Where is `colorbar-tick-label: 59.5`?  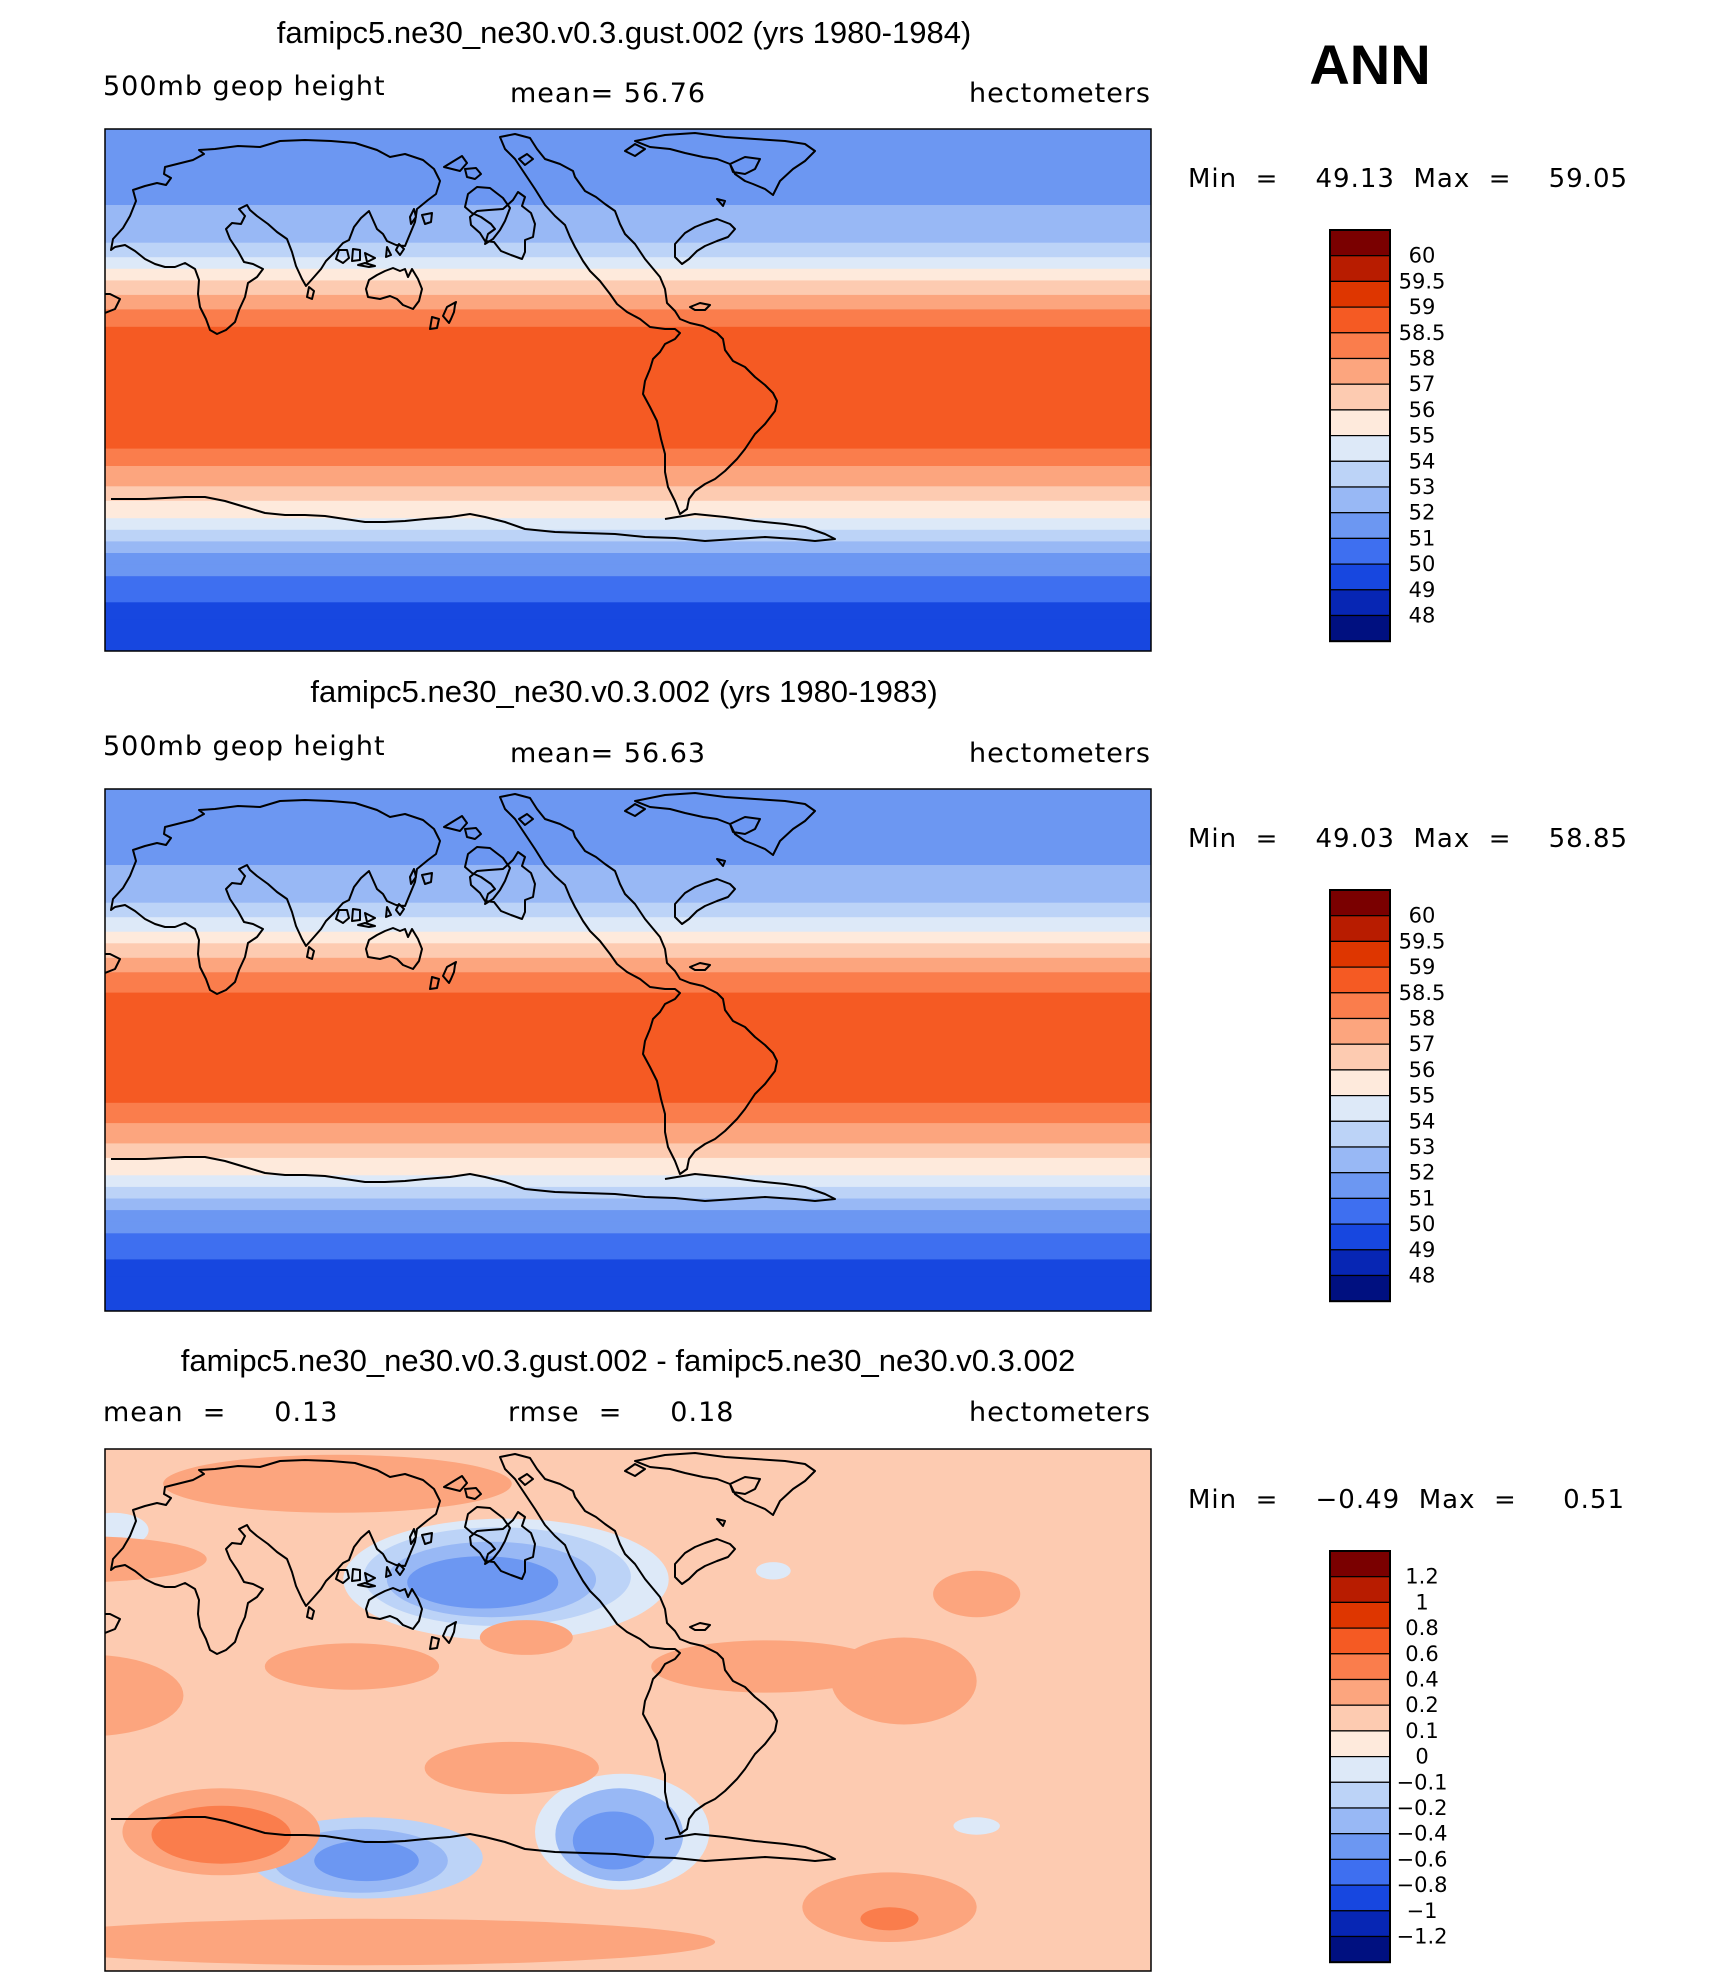 colorbar-tick-label: 59.5 is located at coordinates (1422, 281).